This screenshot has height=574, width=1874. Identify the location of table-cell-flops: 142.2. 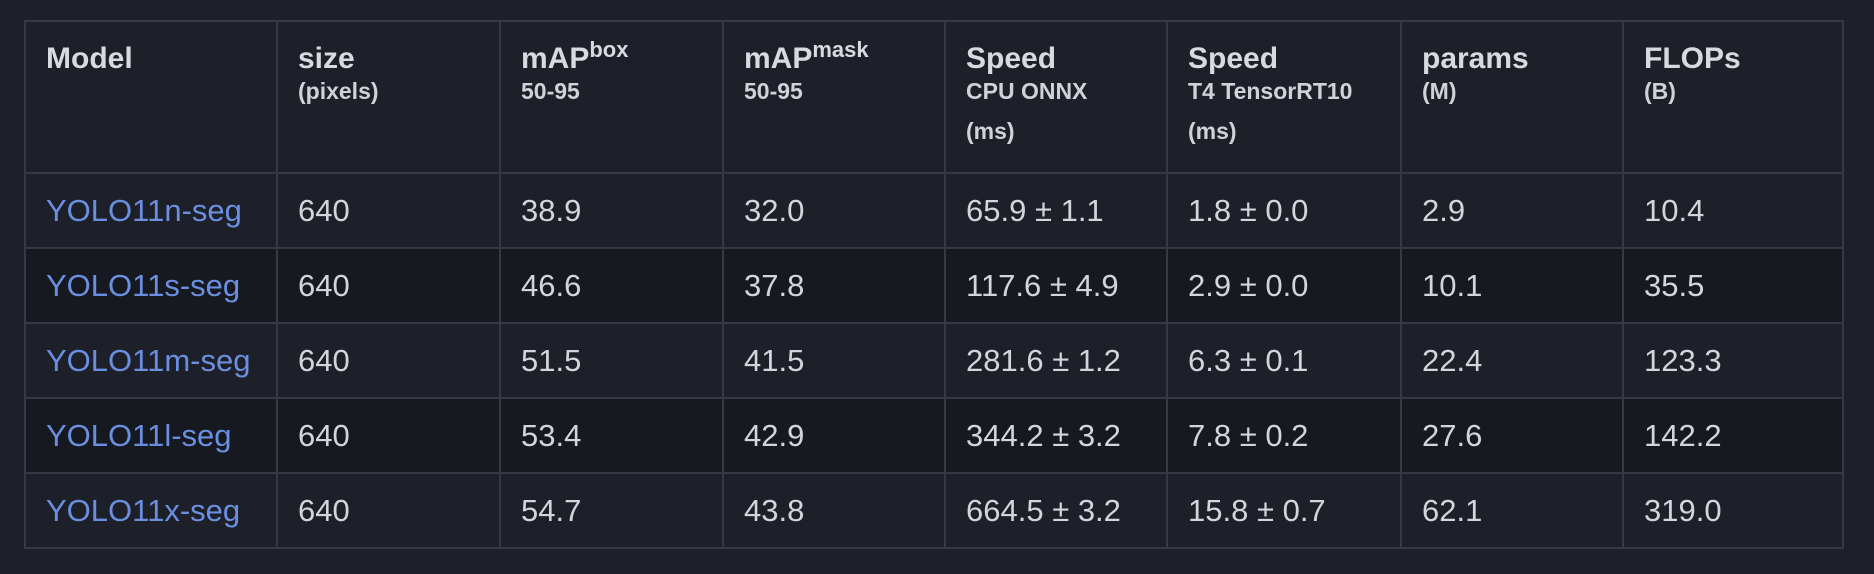
(1733, 435).